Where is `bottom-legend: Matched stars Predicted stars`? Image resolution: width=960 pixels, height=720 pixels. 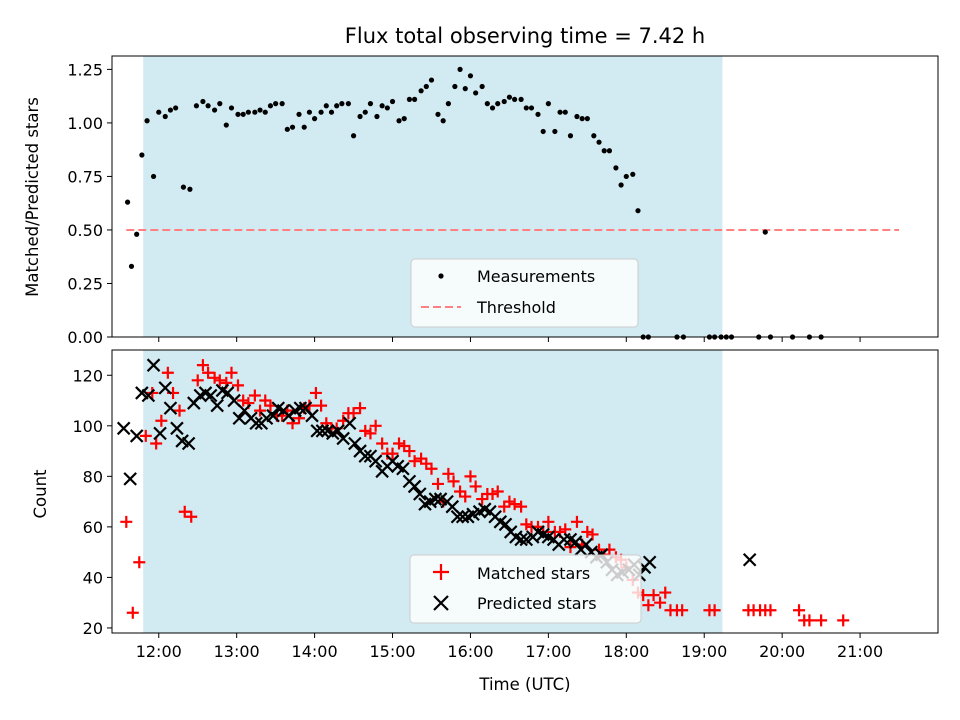
bottom-legend: Matched stars Predicted stars is located at coordinates (525, 589).